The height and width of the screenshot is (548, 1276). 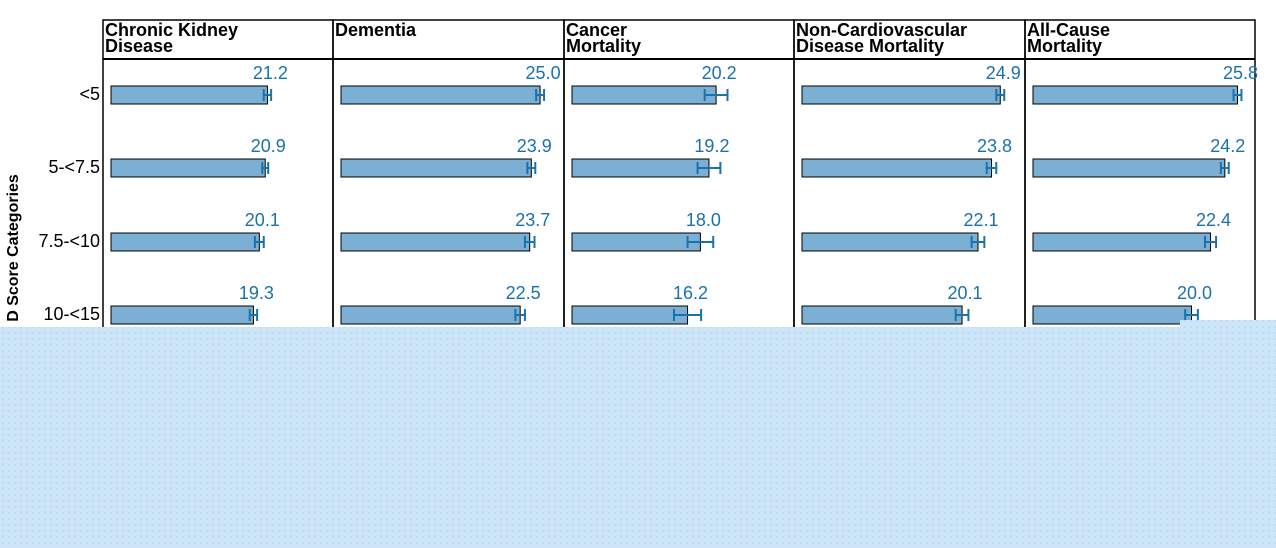 I want to click on panel-title: Dementia, so click(x=376, y=30).